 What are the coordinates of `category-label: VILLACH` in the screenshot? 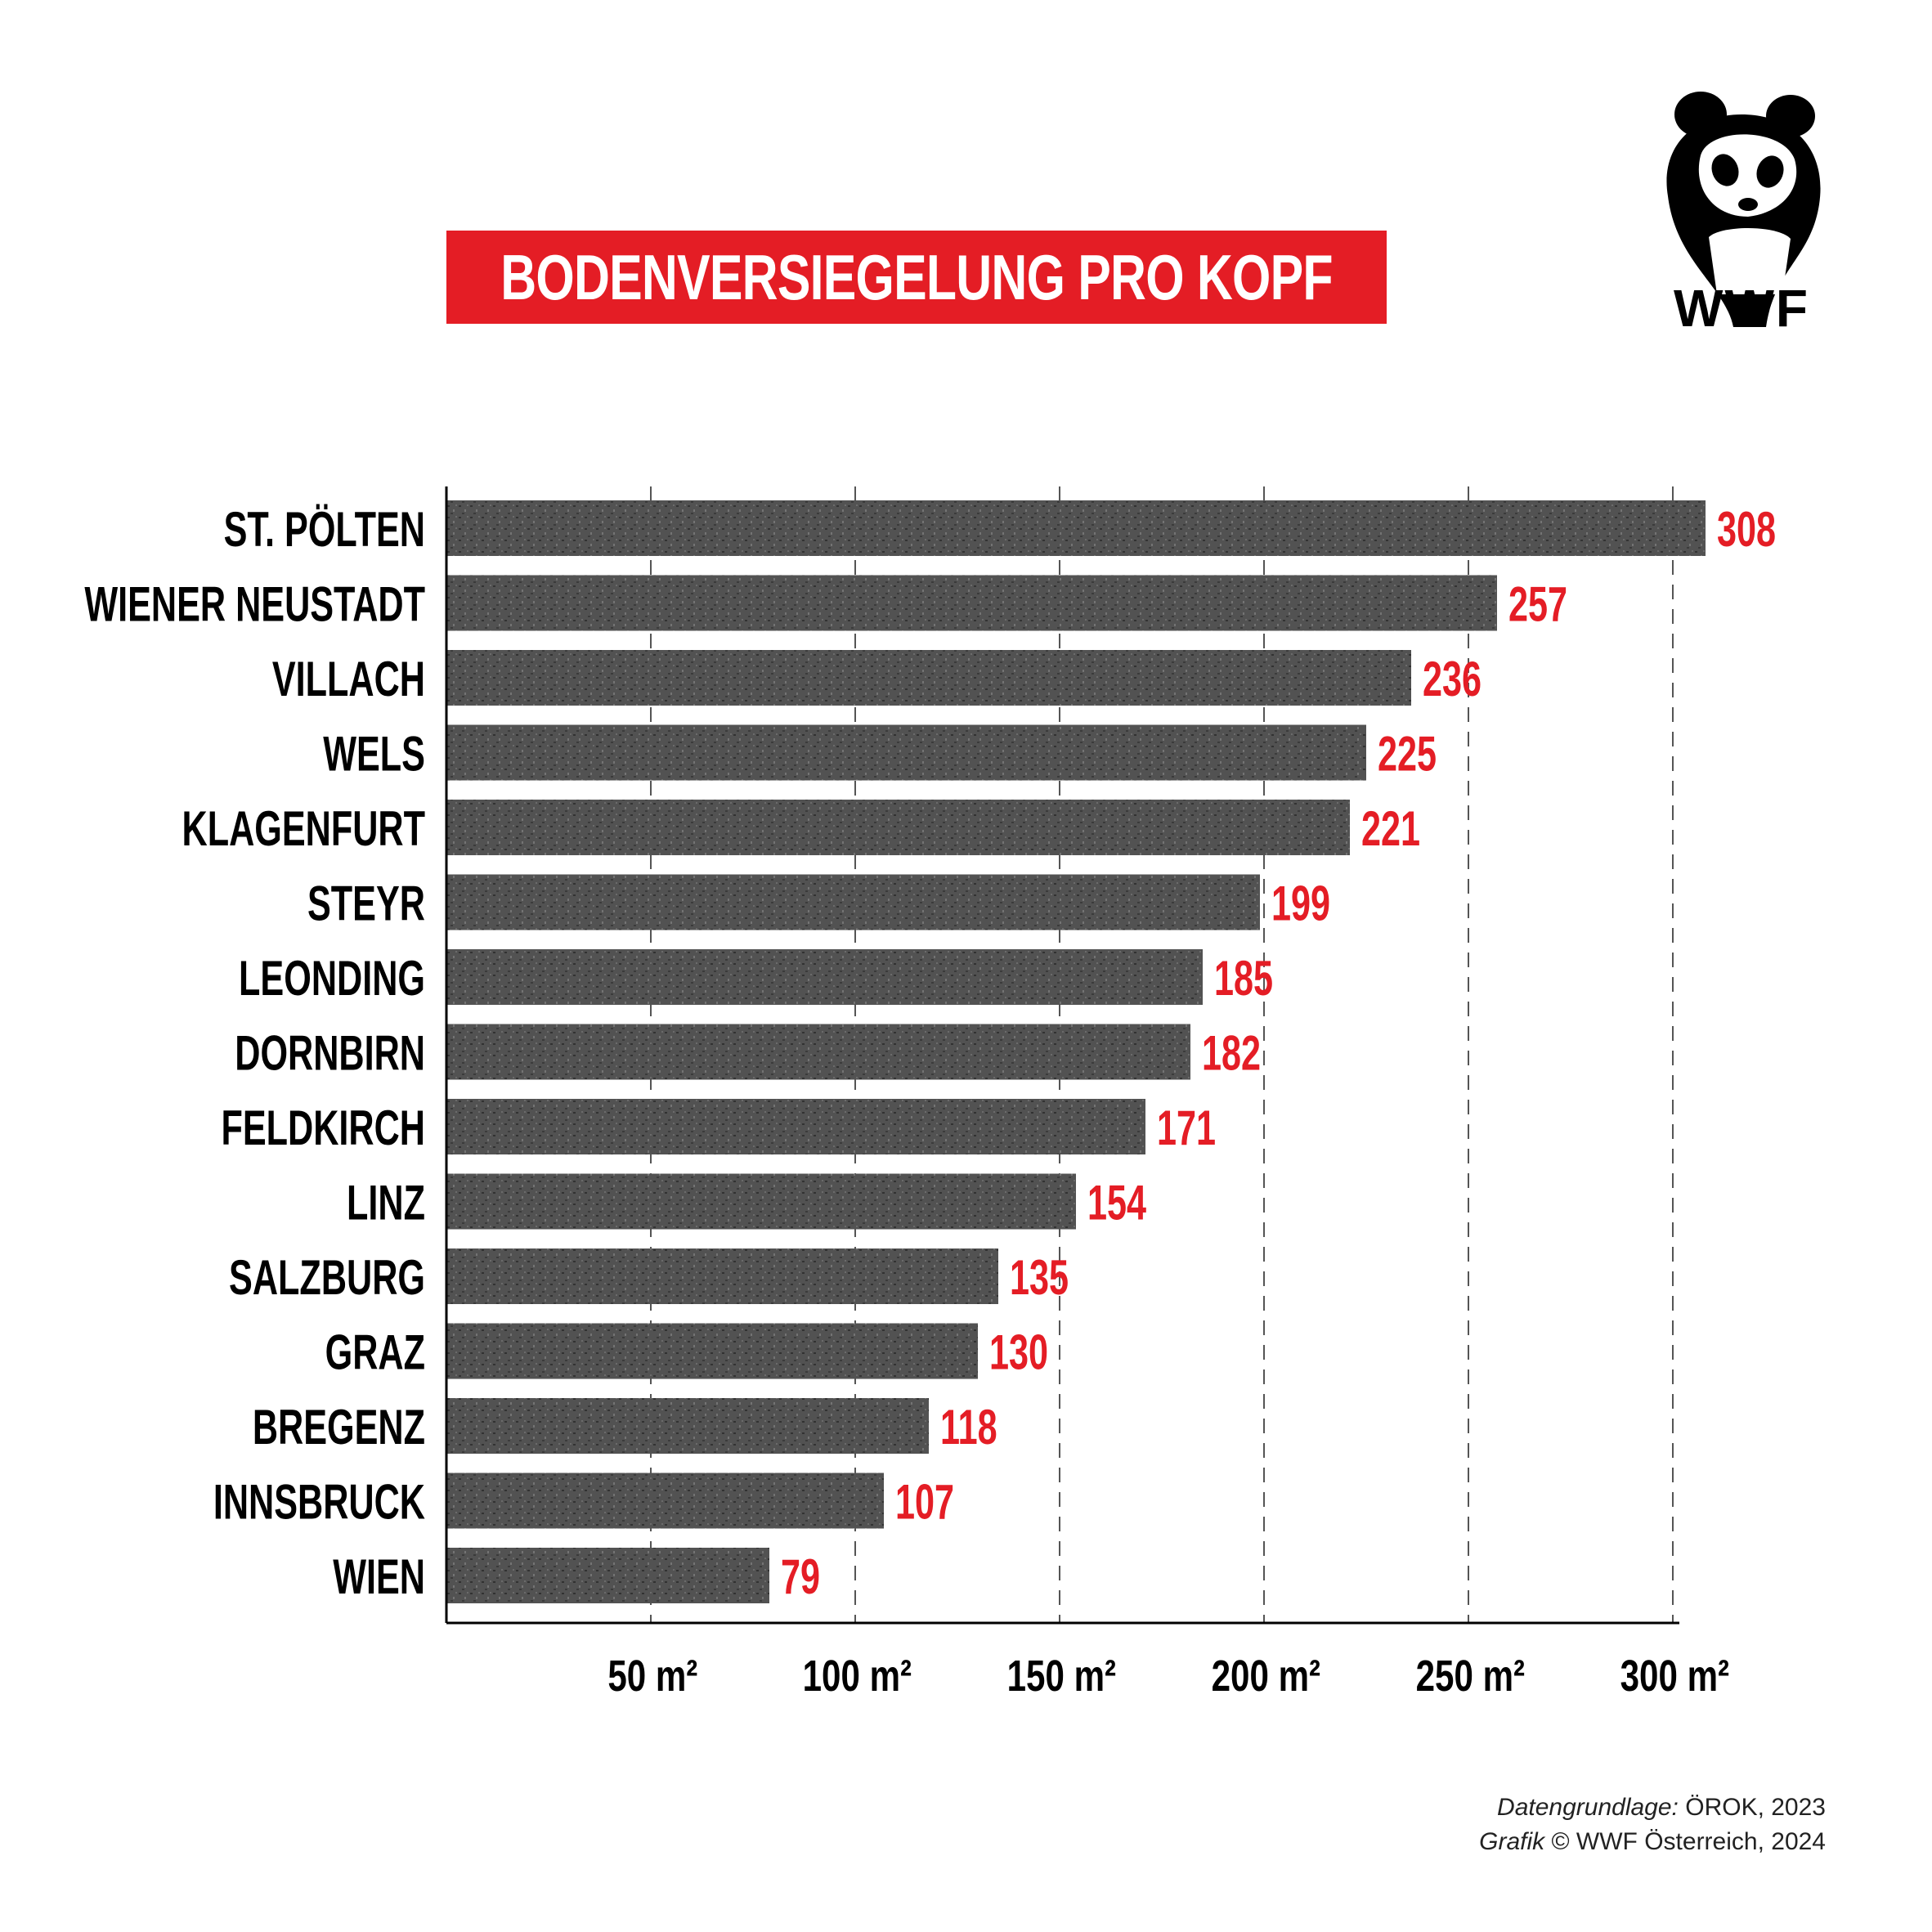 It's located at (348, 679).